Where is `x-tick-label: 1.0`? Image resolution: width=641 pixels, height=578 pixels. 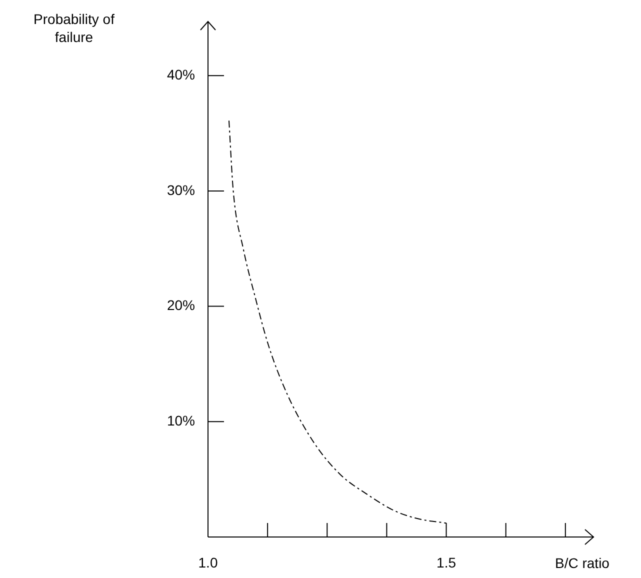 x-tick-label: 1.0 is located at coordinates (208, 562).